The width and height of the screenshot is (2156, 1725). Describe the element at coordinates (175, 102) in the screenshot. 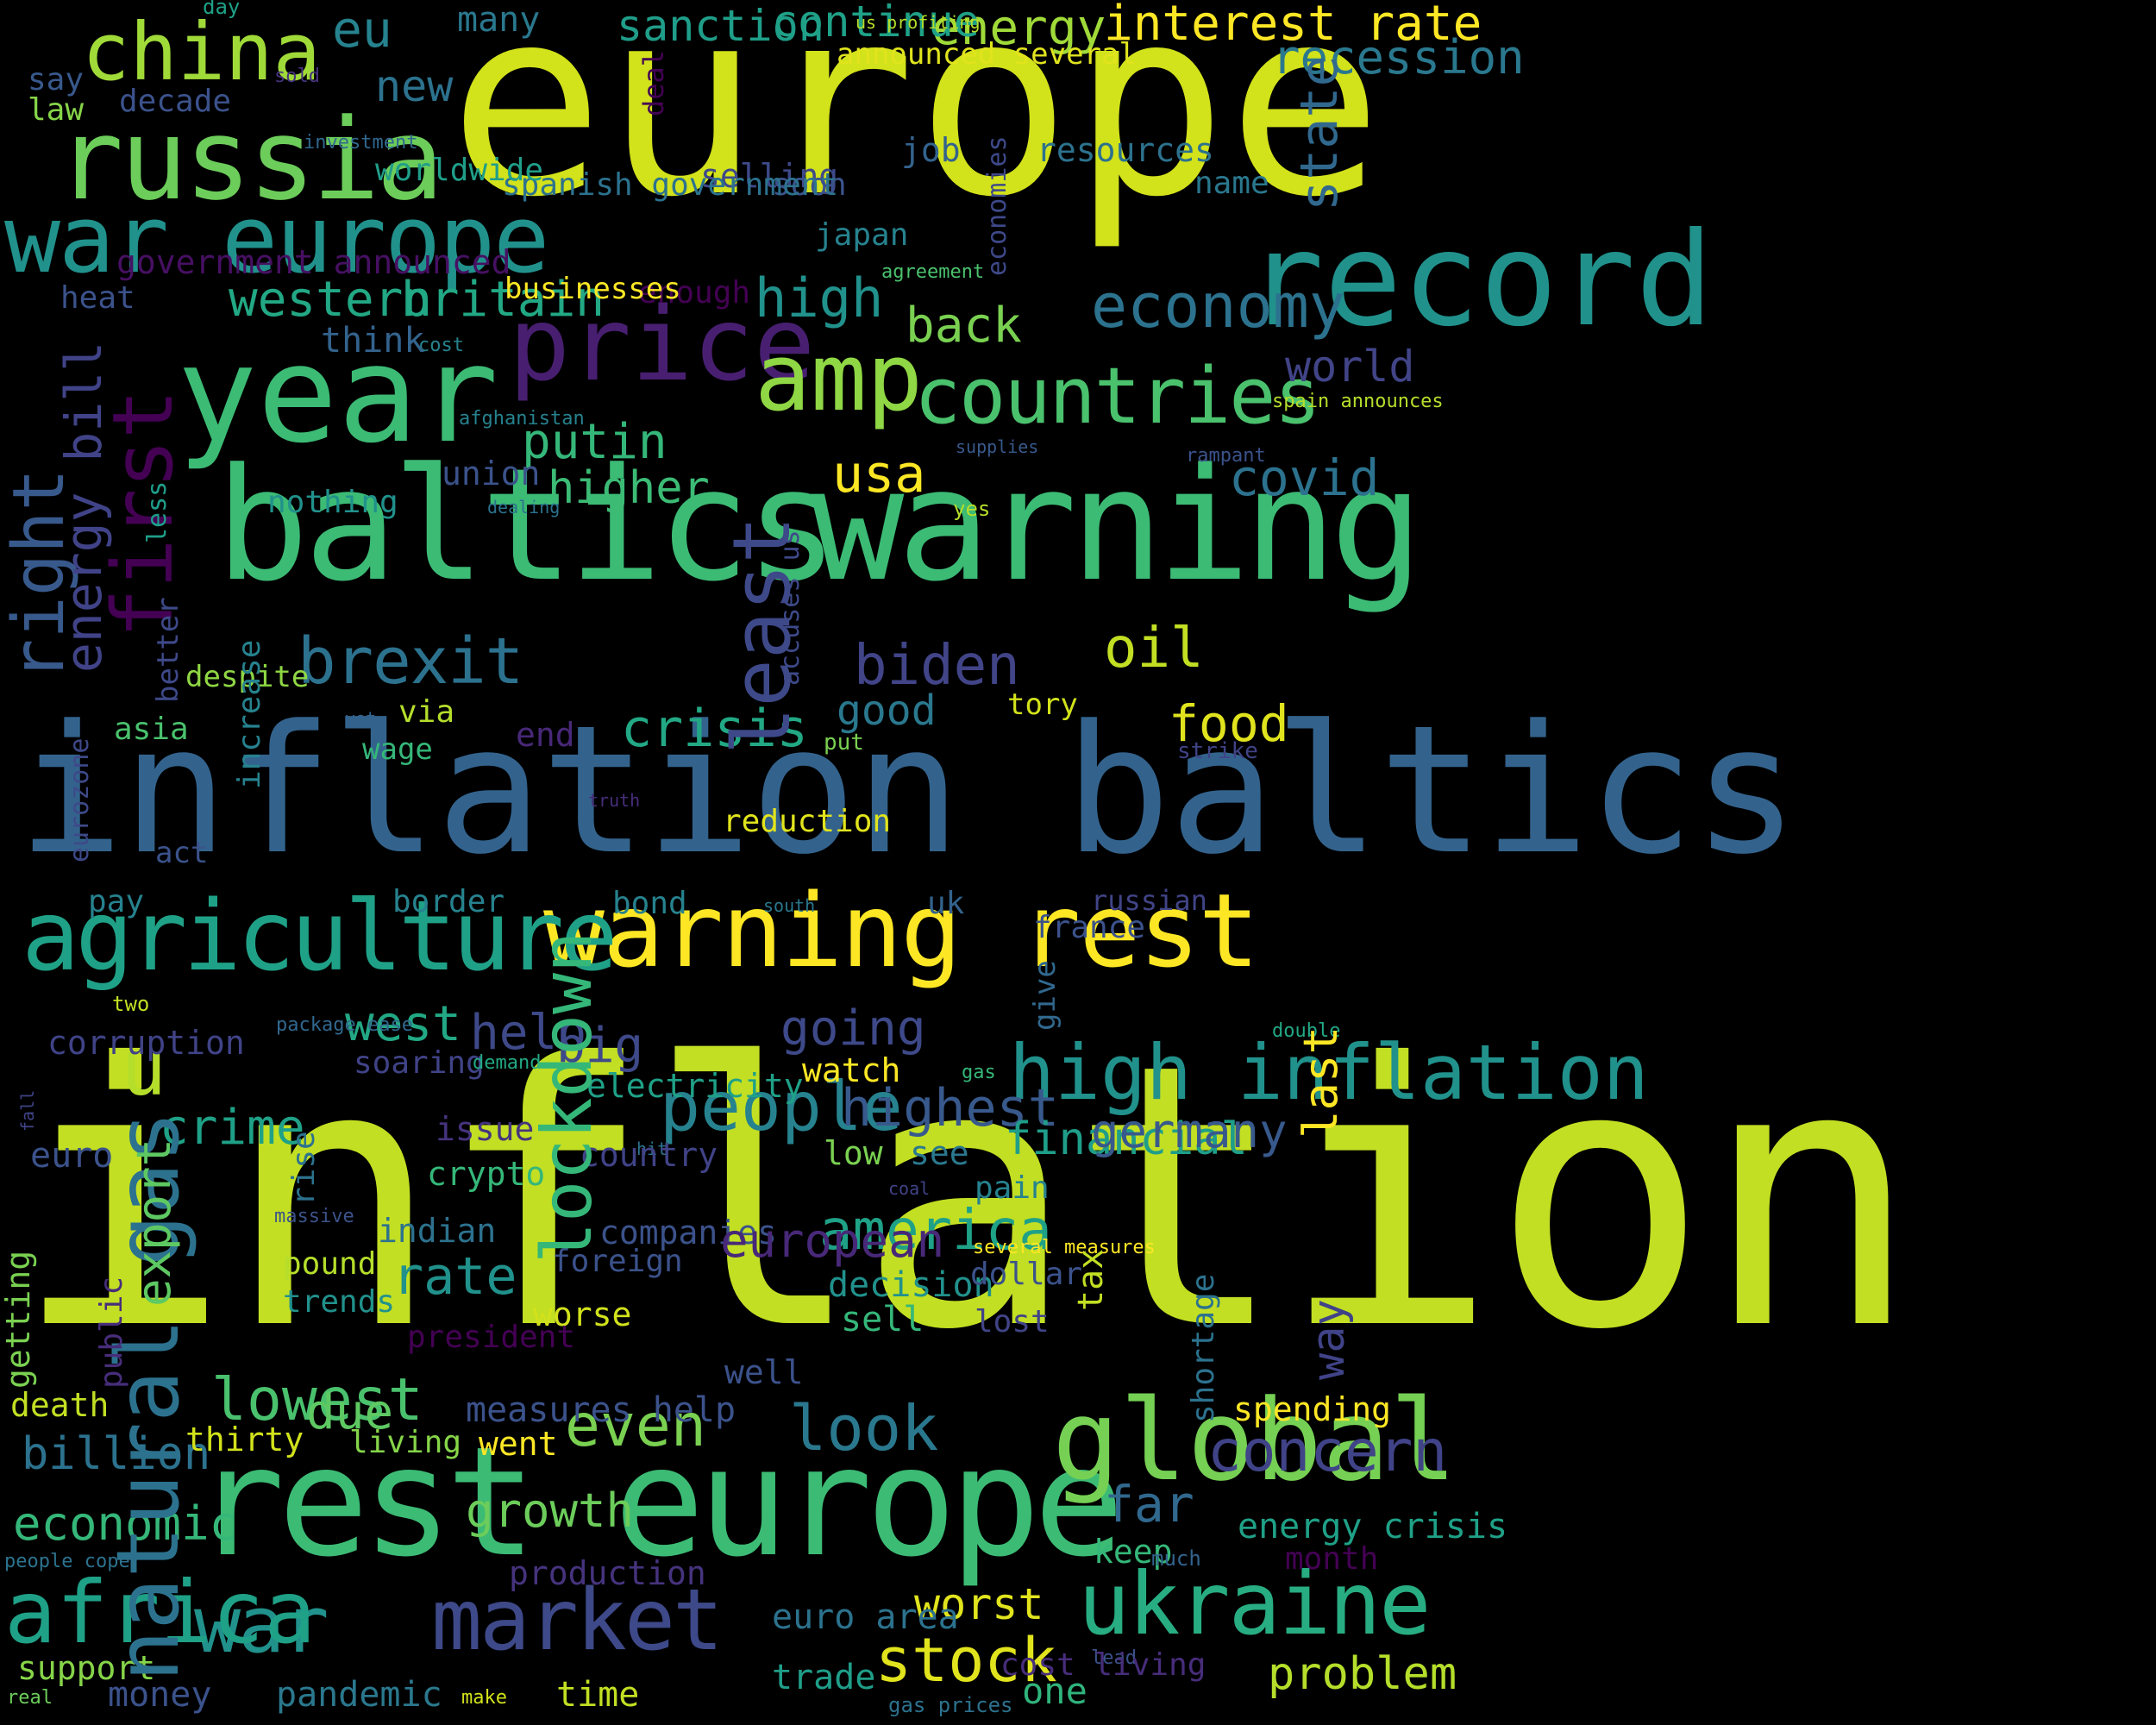

I see `word-eurozone: decade` at that location.